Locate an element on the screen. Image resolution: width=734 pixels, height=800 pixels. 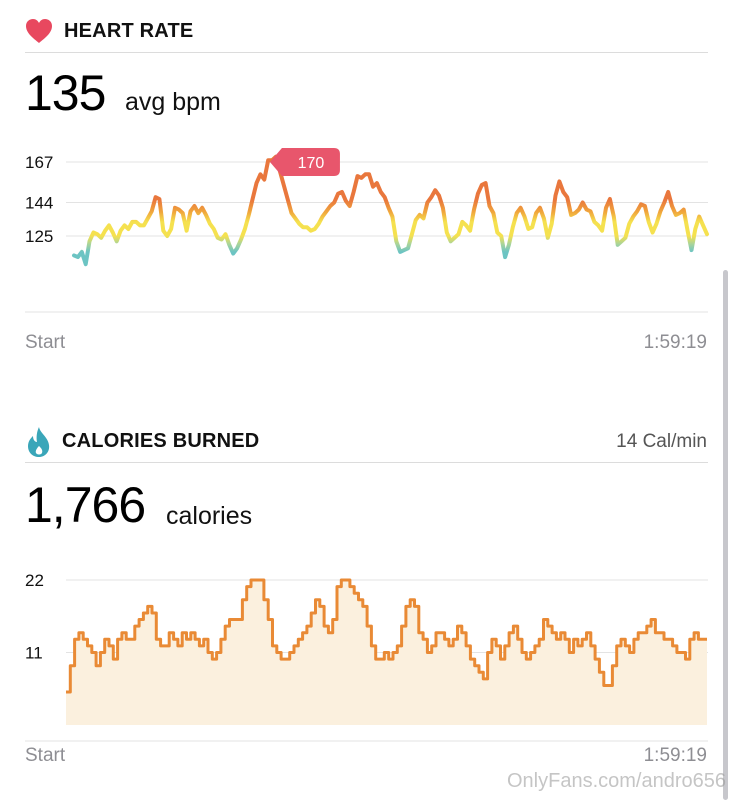
calories-rate: 14 Cal/min is located at coordinates (661, 441).